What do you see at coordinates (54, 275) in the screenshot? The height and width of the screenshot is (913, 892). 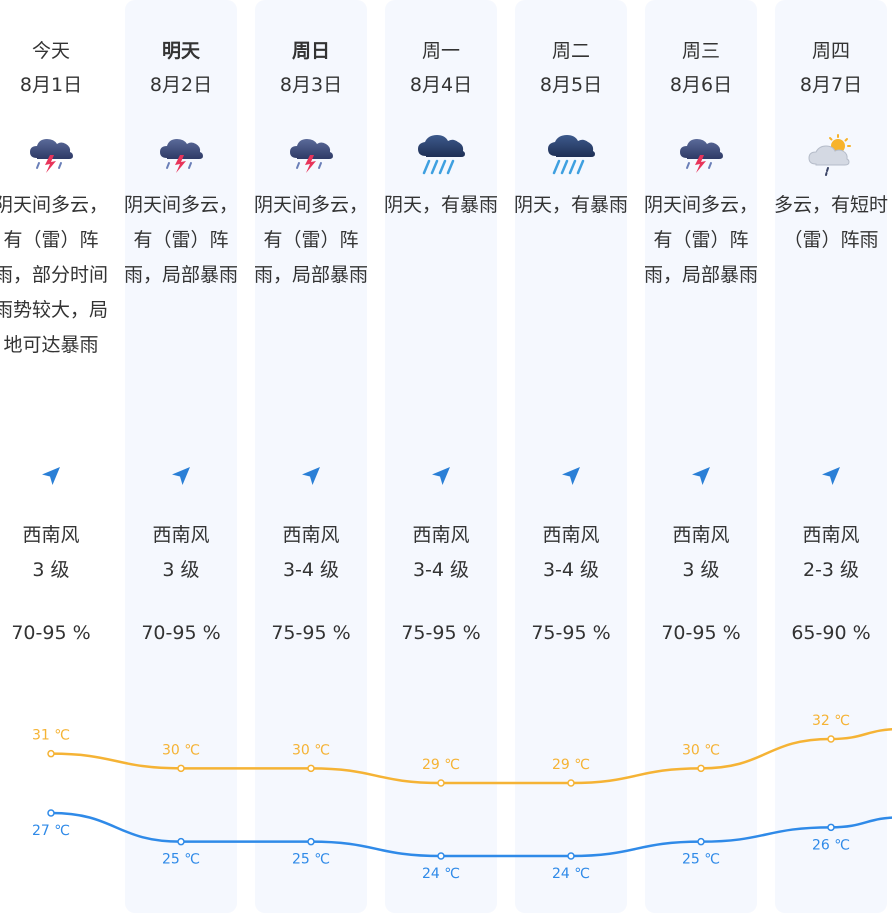 I see `weather-description: 阴天间多云，有（雷）阵雨，部分时间雨势较大，局地可达暴雨` at bounding box center [54, 275].